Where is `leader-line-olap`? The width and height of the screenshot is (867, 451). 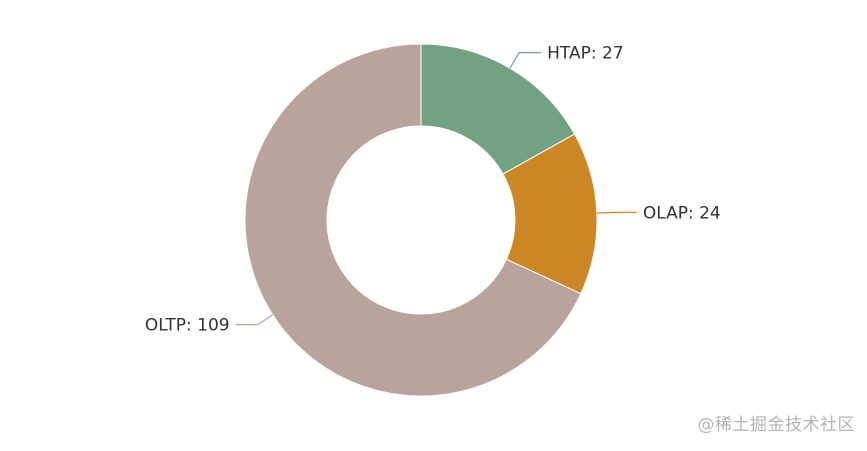
leader-line-olap is located at coordinates (616, 212).